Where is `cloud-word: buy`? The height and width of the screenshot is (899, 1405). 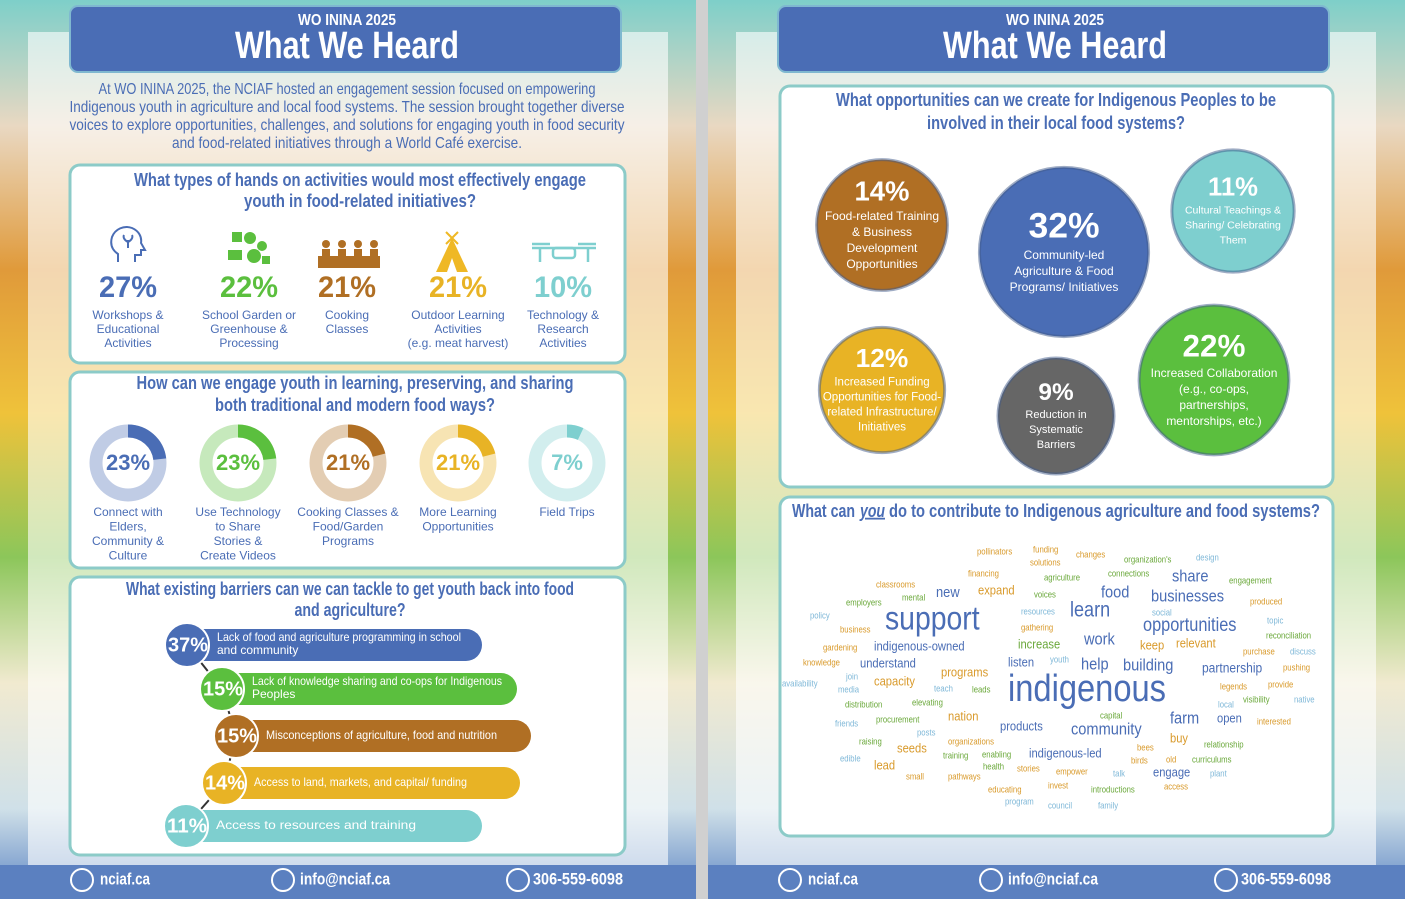 cloud-word: buy is located at coordinates (1179, 738).